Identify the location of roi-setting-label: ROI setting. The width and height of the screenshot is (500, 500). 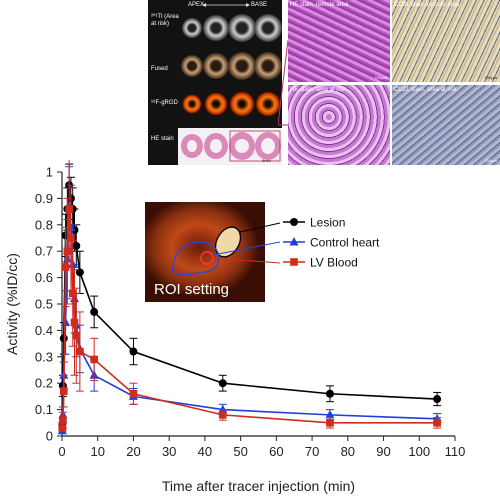
(191, 289).